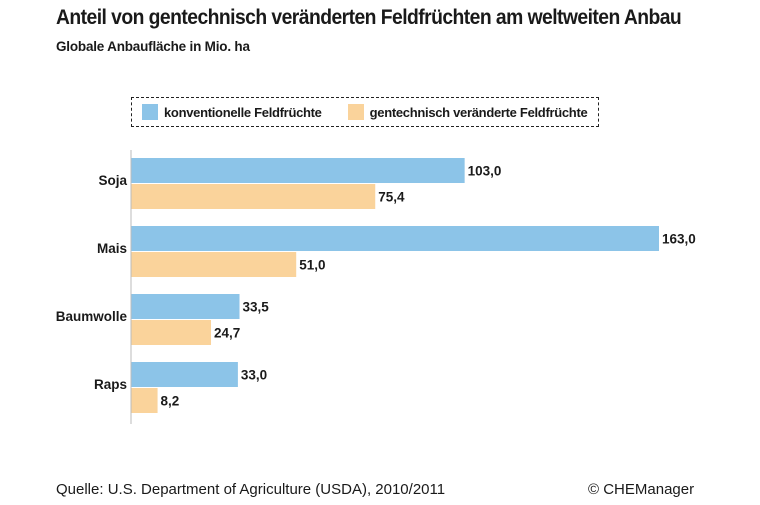 This screenshot has width=760, height=505. What do you see at coordinates (253, 196) in the screenshot?
I see `bar-soja-genetically-modified` at bounding box center [253, 196].